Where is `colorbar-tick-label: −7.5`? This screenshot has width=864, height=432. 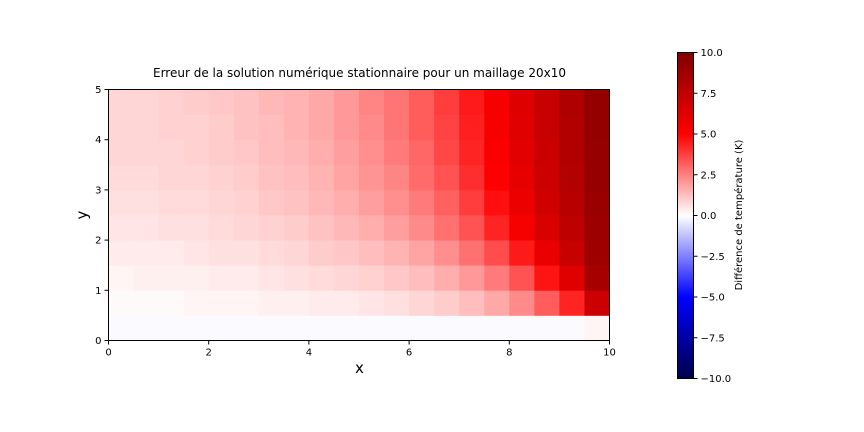
colorbar-tick-label: −7.5 is located at coordinates (713, 338).